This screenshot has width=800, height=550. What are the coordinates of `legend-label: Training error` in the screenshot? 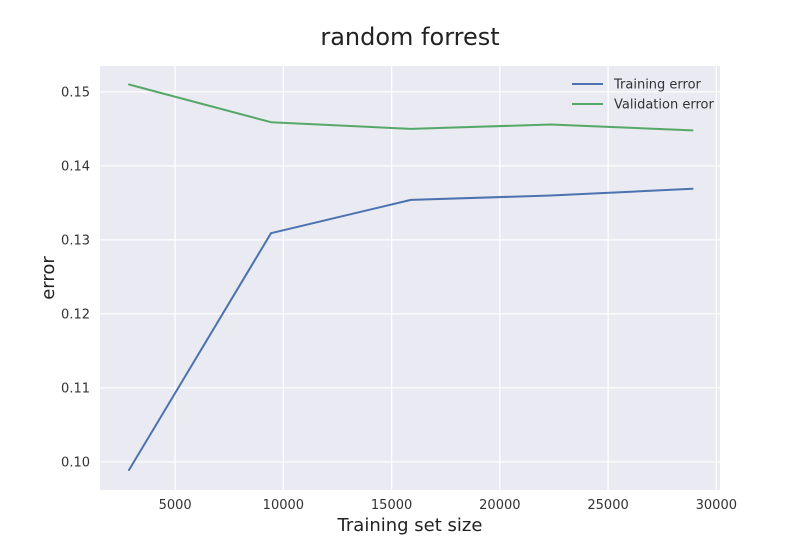 It's located at (657, 85).